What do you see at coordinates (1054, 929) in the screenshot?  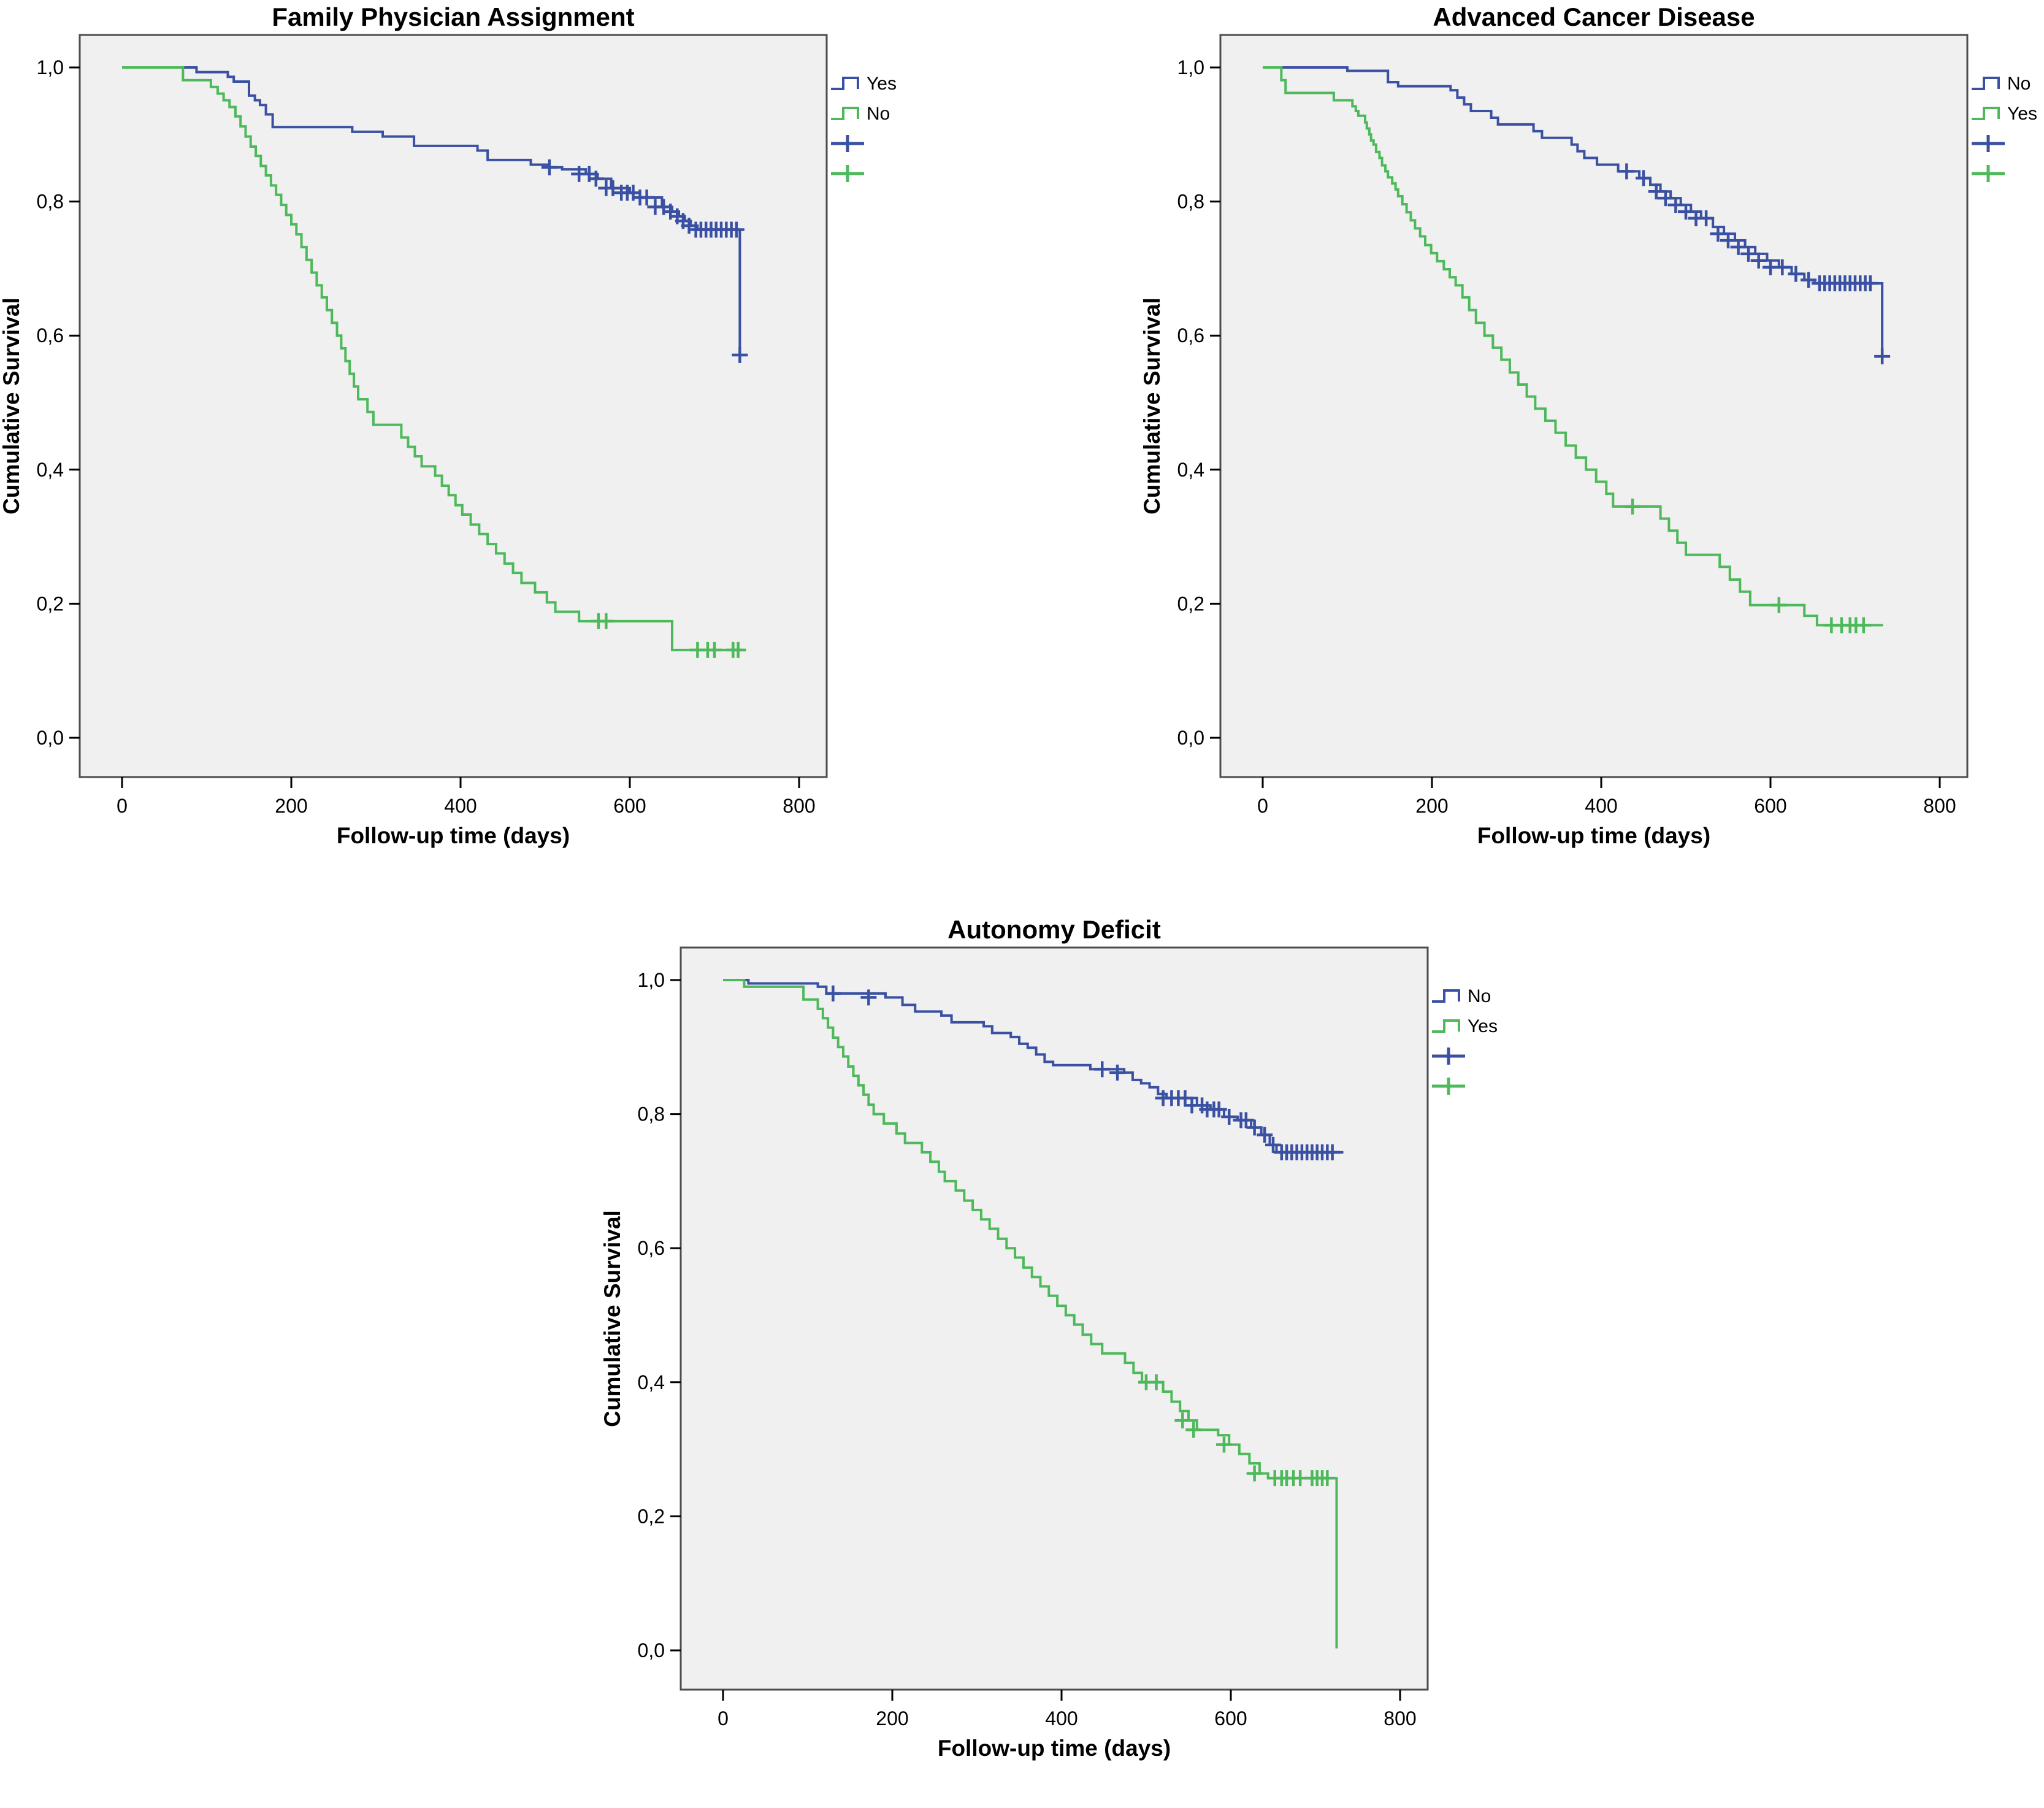 I see `chart-title: Autonomy Deficit` at bounding box center [1054, 929].